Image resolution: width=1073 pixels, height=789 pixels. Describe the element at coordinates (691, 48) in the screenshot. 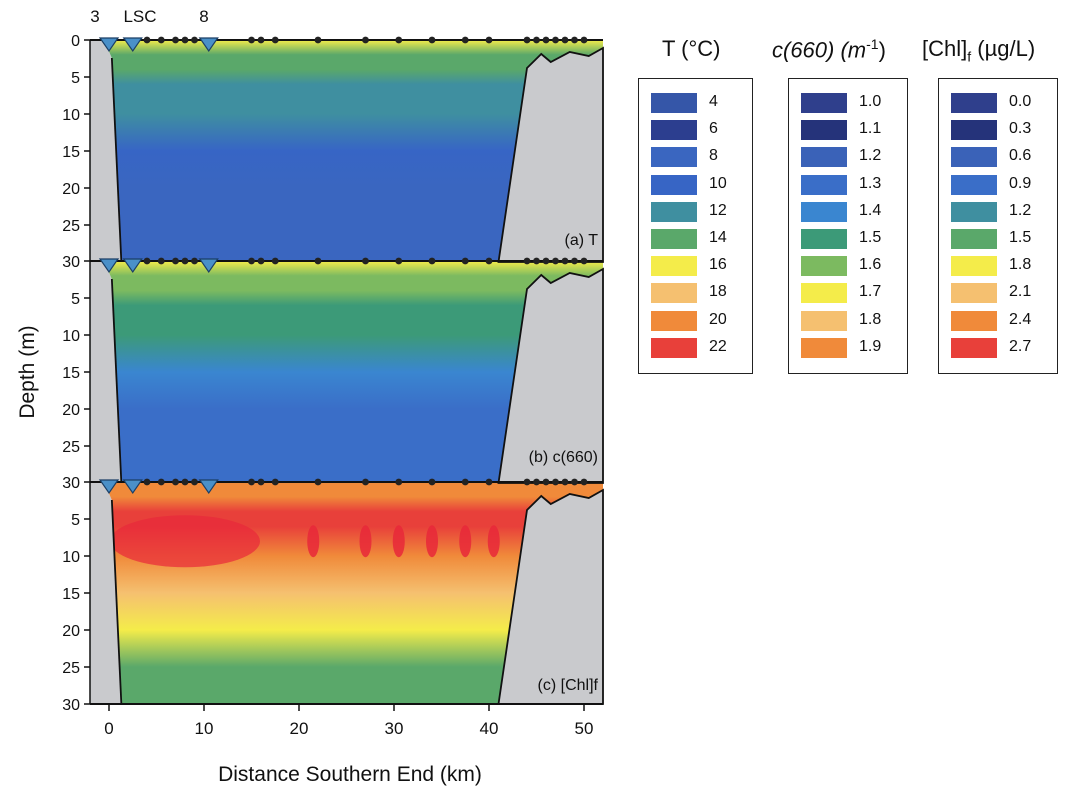

I see `legend-title-t: T (°C)` at that location.